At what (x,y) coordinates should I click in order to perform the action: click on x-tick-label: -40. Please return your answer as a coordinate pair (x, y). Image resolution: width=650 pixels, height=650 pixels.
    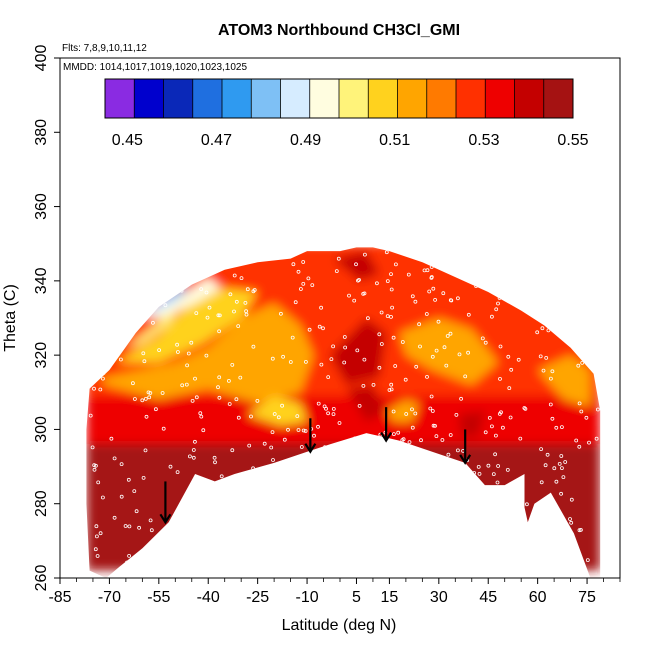
    Looking at the image, I should click on (208, 597).